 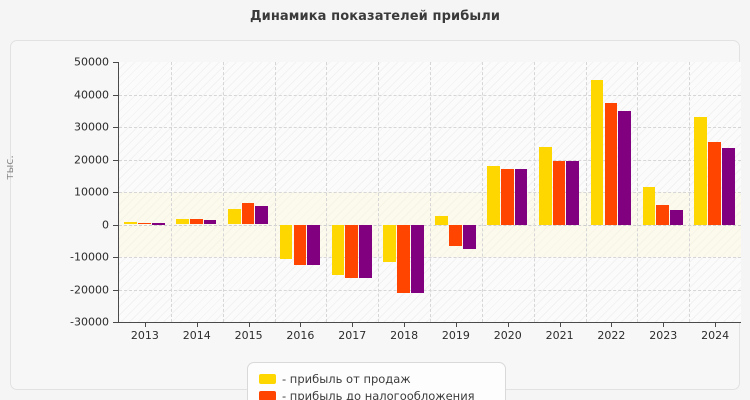 I want to click on x-tick-label: 2014, so click(x=196, y=335).